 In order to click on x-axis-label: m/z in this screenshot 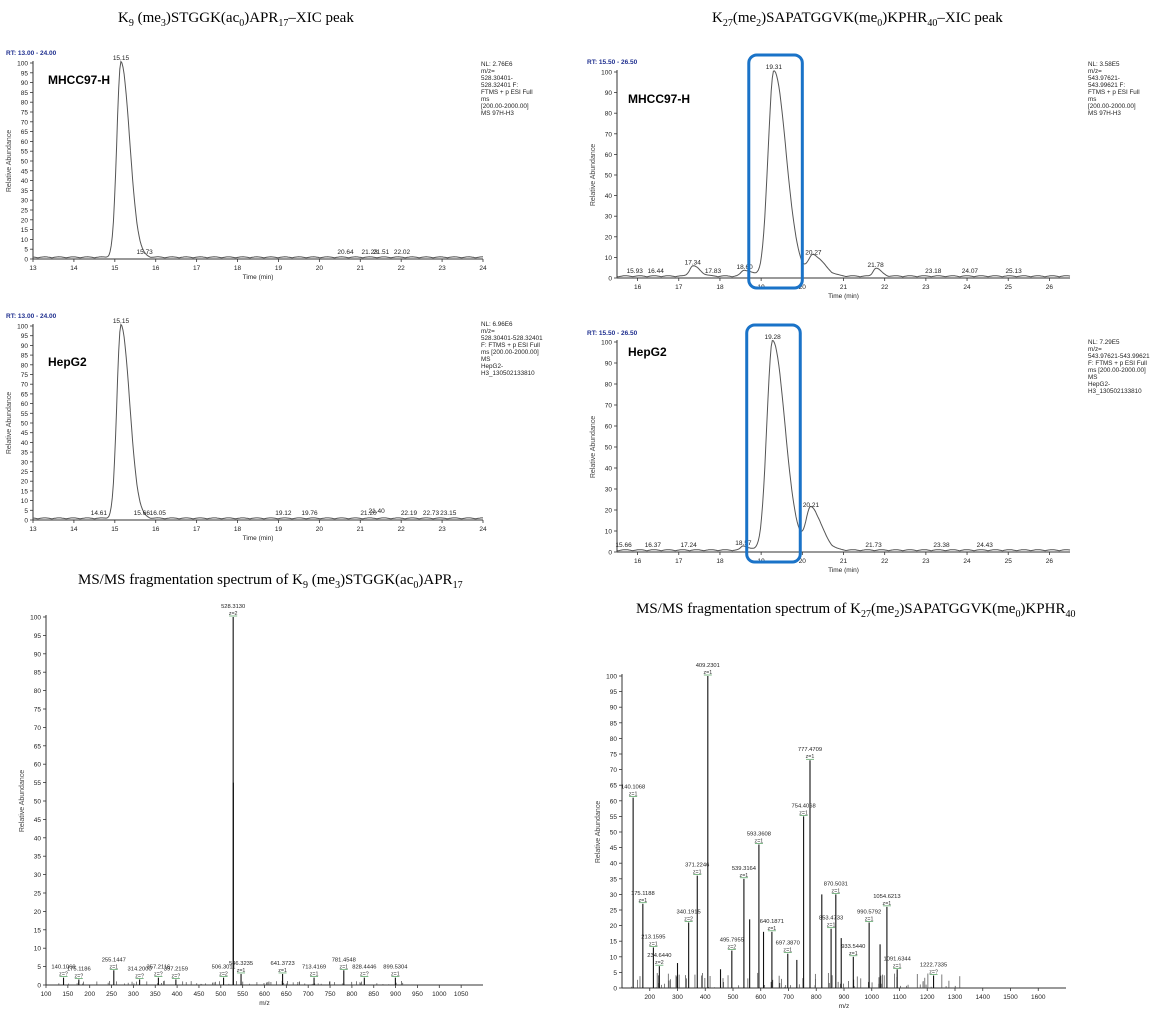, I will do `click(264, 1003)`.